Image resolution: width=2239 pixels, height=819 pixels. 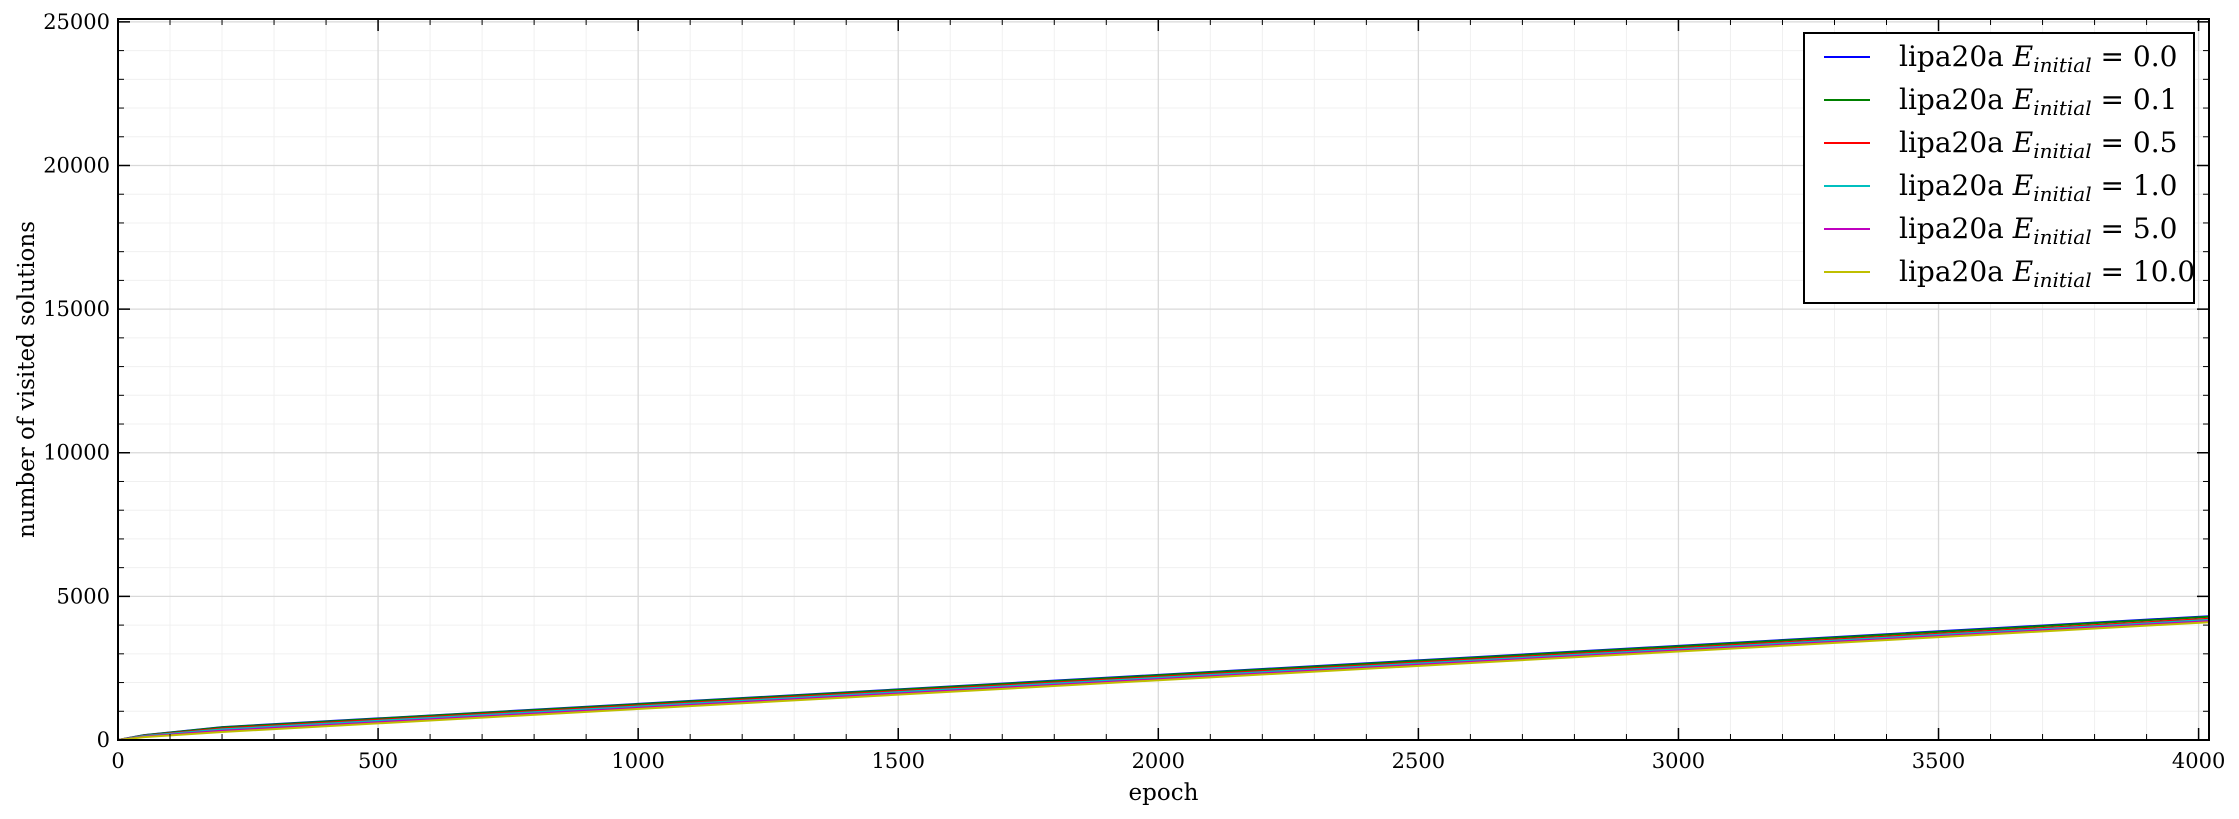 I want to click on x-tick-label: 1000, so click(x=637, y=761).